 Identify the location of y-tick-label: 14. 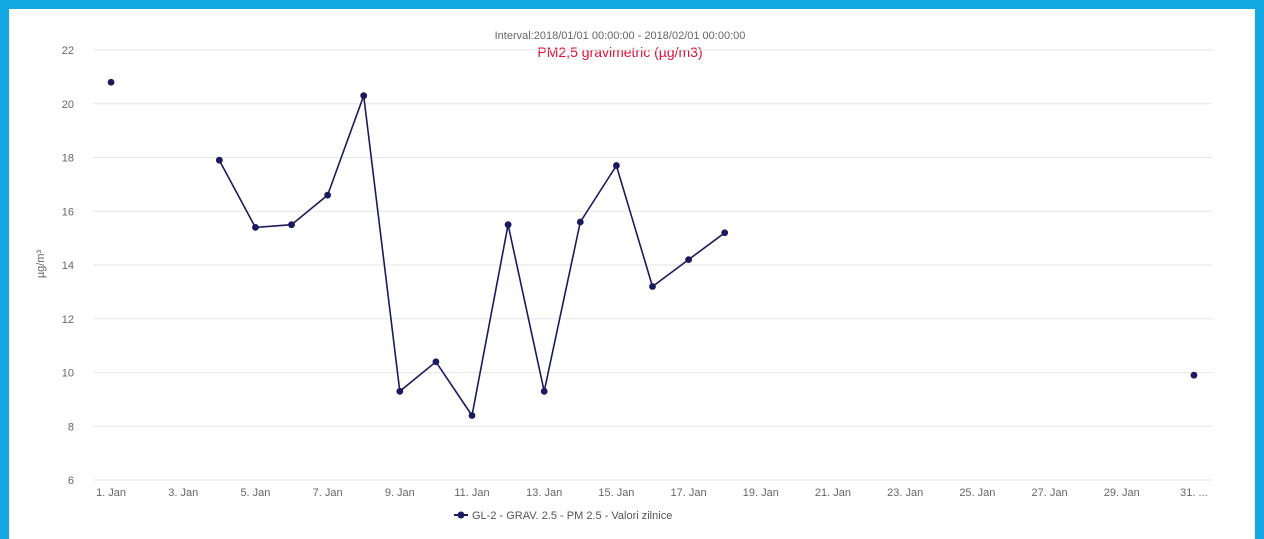
(68, 266).